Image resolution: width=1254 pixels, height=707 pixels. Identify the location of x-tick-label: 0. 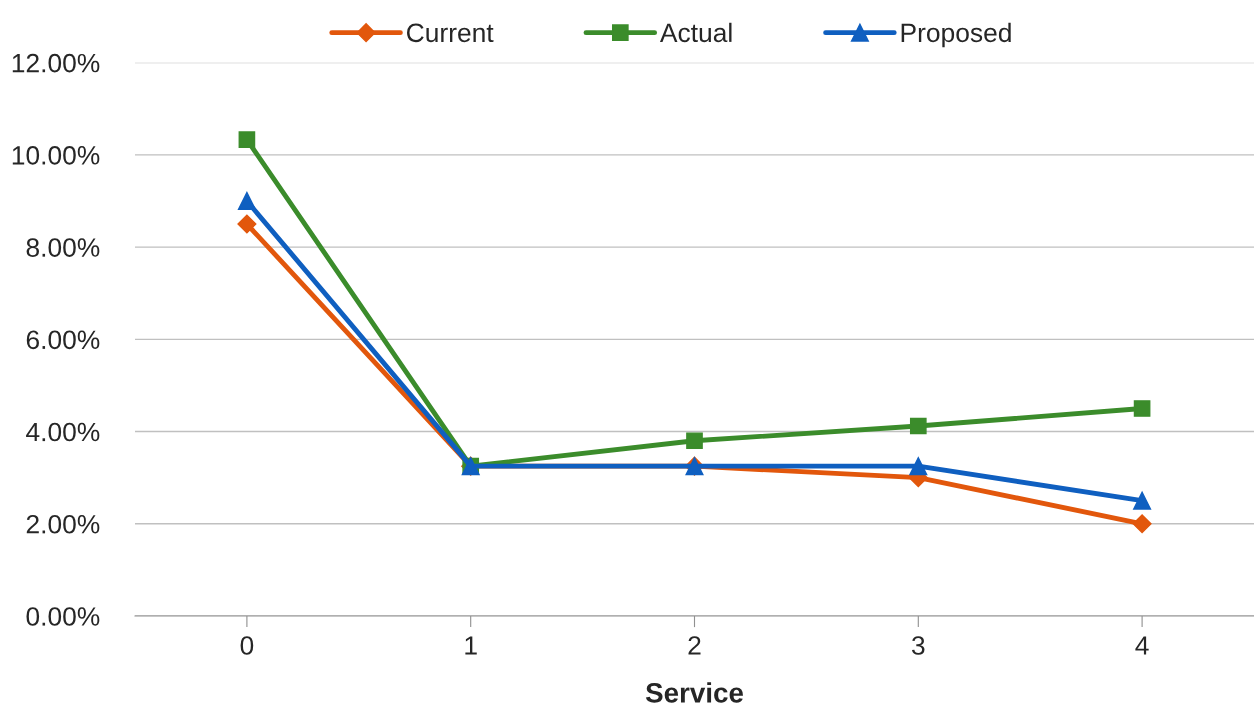
(247, 645).